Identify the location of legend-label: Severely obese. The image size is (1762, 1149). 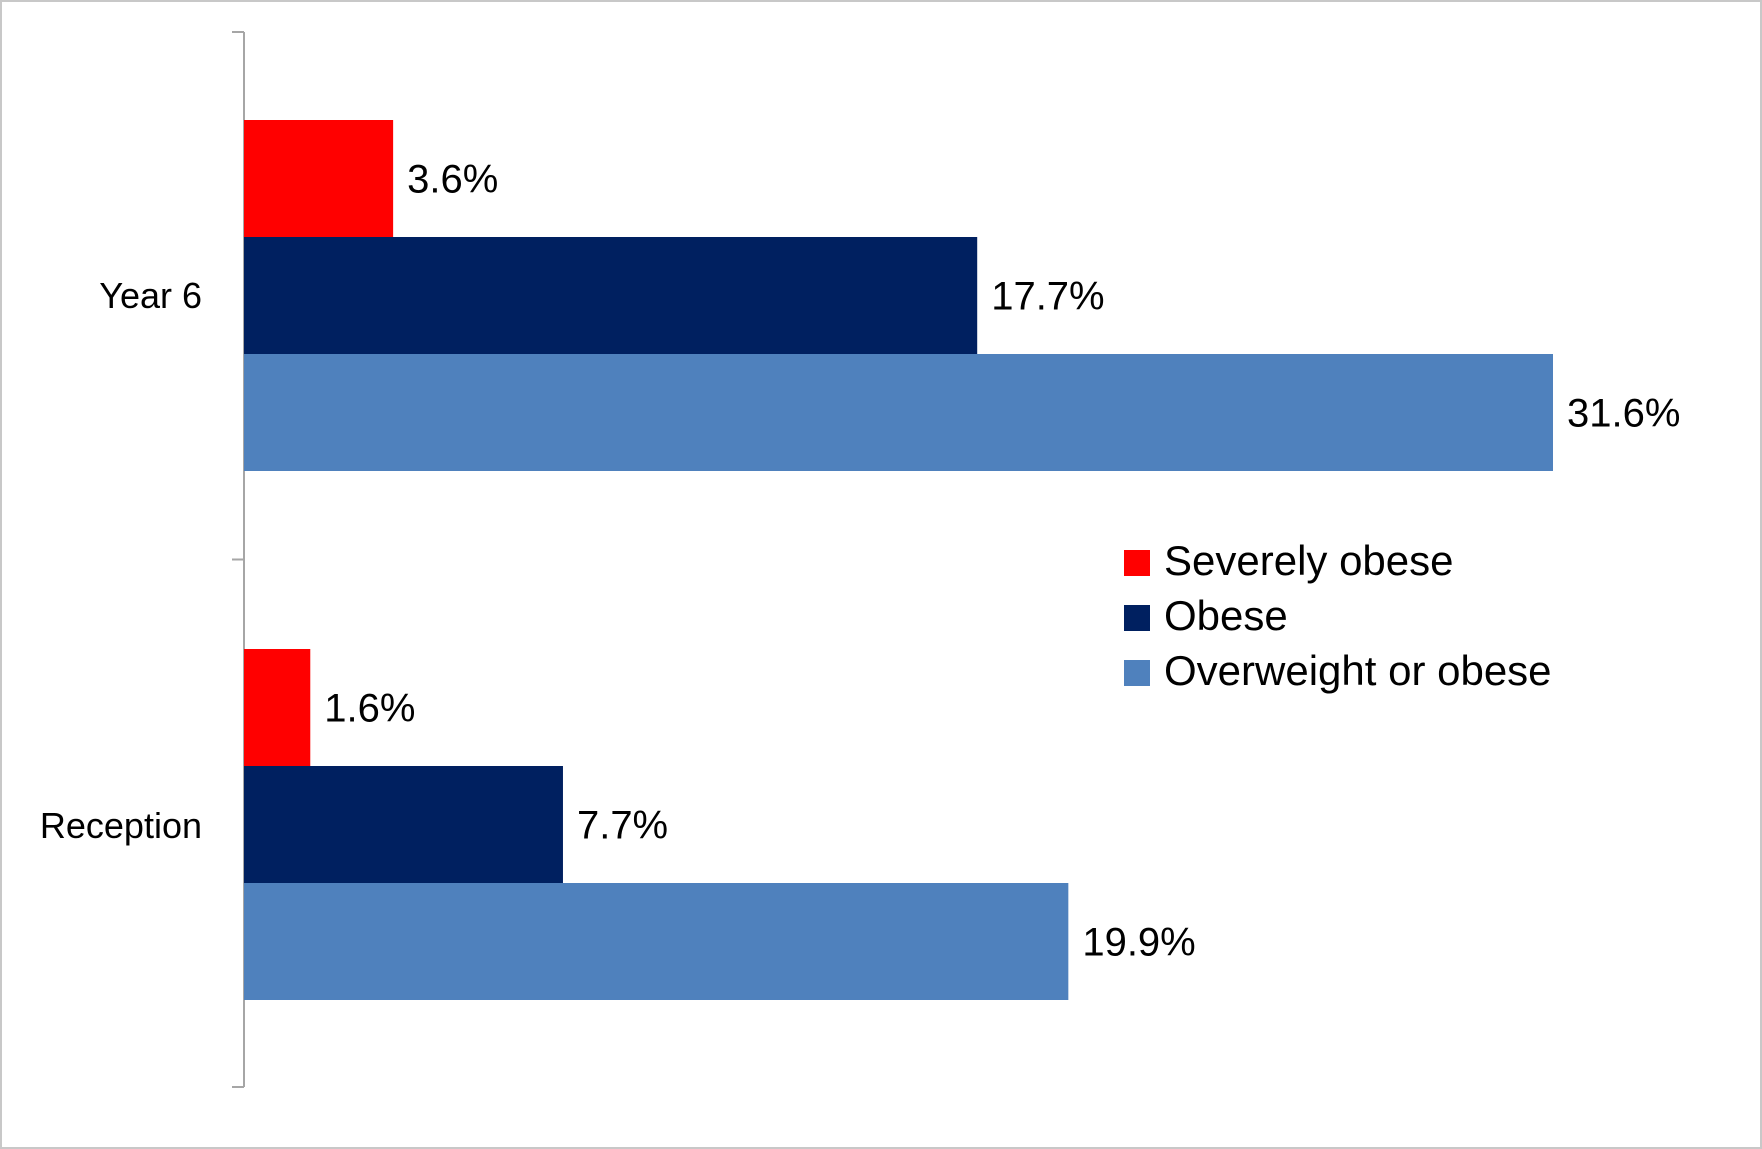
(1309, 560).